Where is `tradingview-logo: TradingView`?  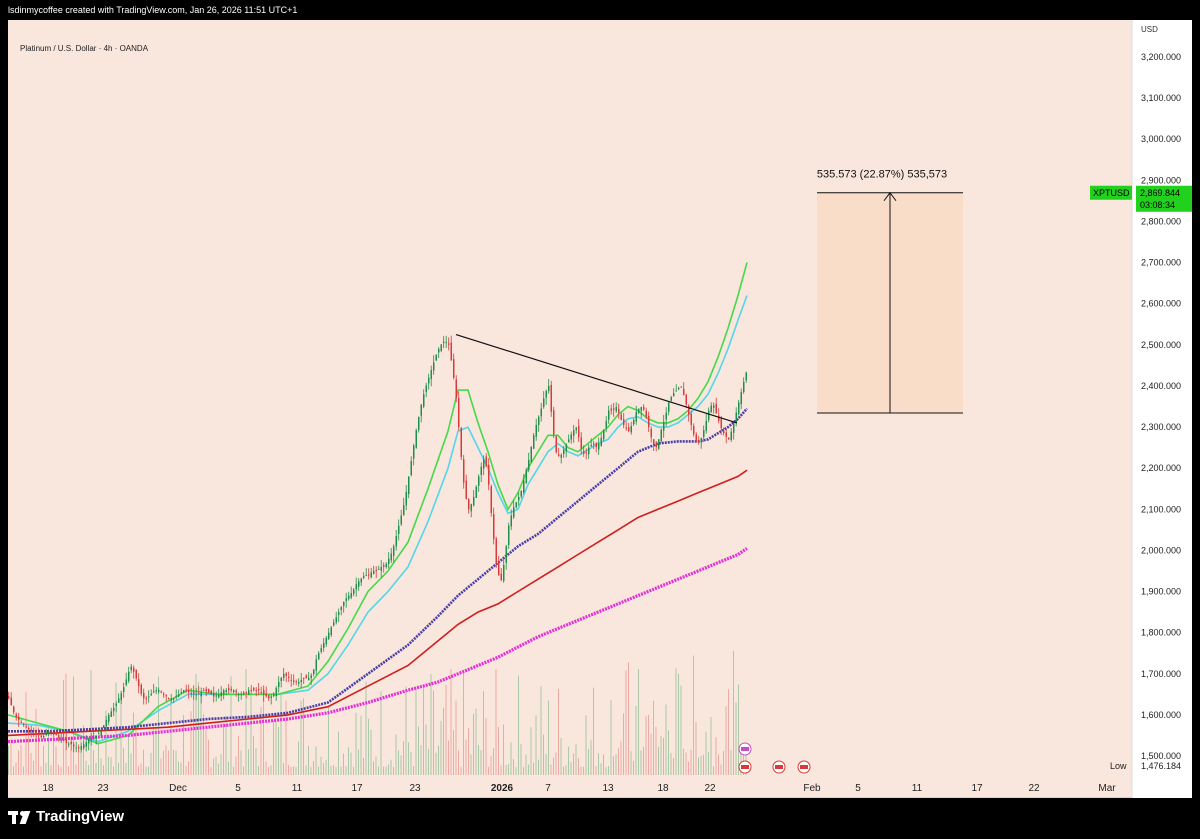
tradingview-logo: TradingView is located at coordinates (66, 816).